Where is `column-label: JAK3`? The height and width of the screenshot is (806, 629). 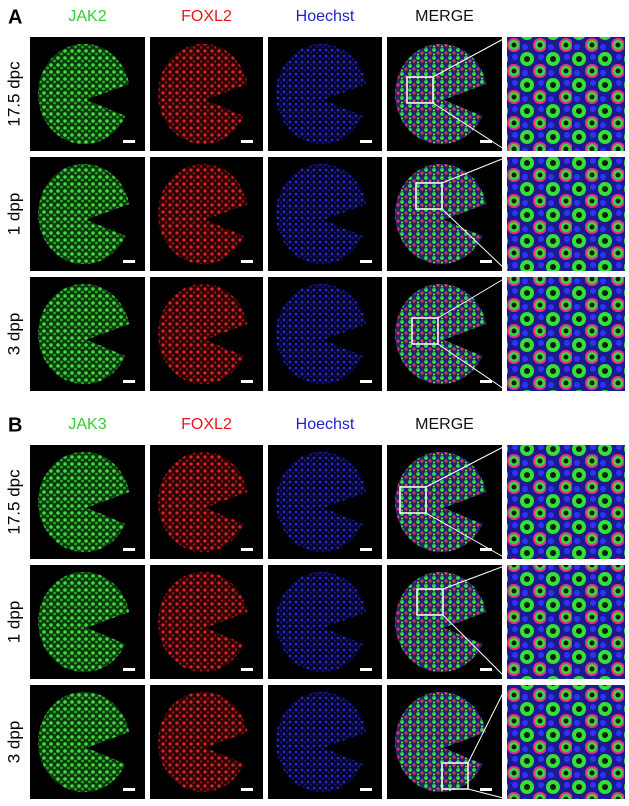
column-label: JAK3 is located at coordinates (87, 424).